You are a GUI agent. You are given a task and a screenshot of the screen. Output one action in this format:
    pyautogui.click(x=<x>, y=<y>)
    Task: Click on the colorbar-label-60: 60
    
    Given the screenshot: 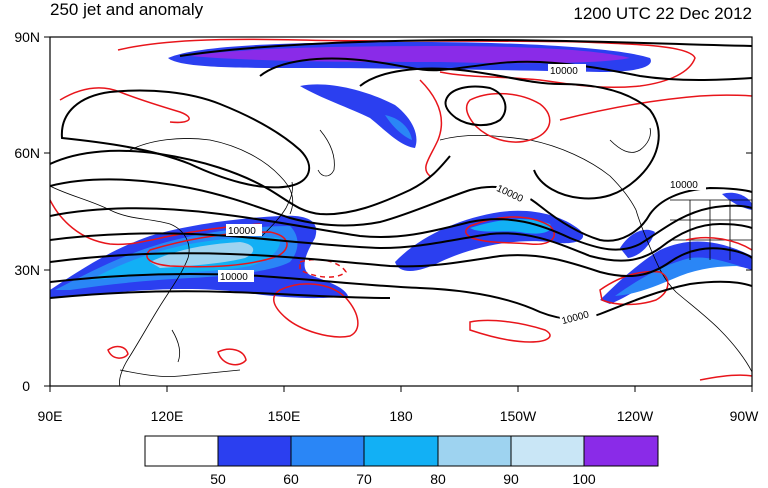 What is the action you would take?
    pyautogui.click(x=291, y=479)
    